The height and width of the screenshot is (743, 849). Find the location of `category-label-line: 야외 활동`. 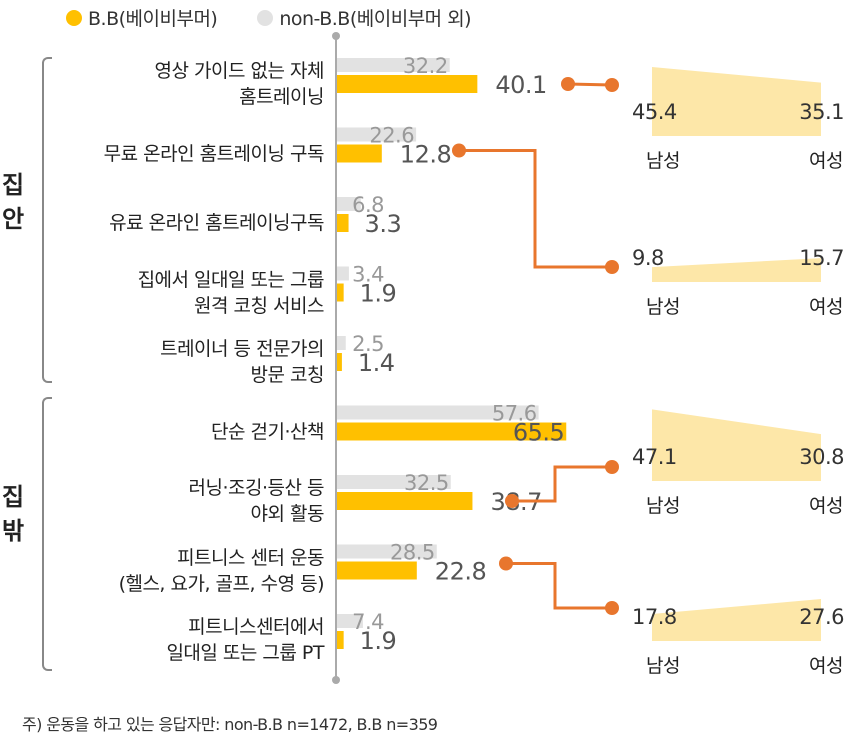

category-label-line: 야외 활동 is located at coordinates (287, 514).